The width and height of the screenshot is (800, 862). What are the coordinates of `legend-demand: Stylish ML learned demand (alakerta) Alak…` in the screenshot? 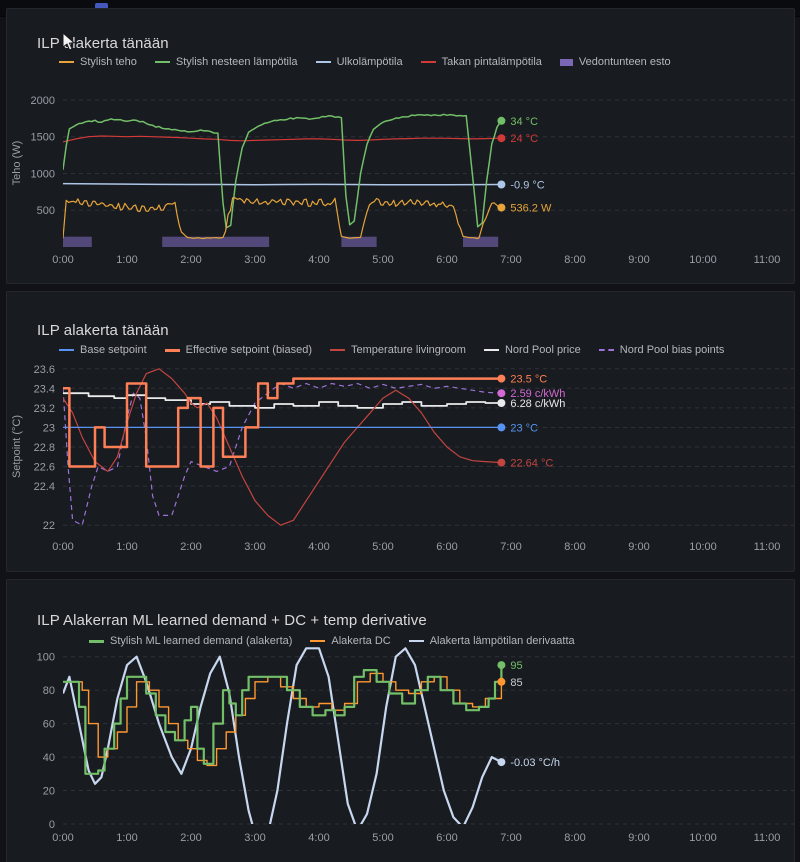 It's located at (438, 641).